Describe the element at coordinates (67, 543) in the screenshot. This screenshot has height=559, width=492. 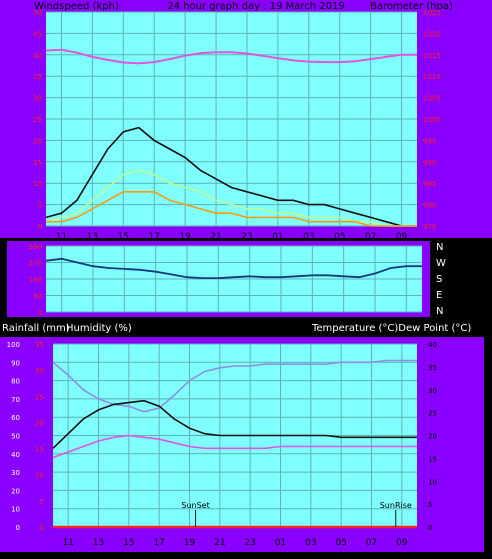
I see `temp-x-tick-label: 11` at that location.